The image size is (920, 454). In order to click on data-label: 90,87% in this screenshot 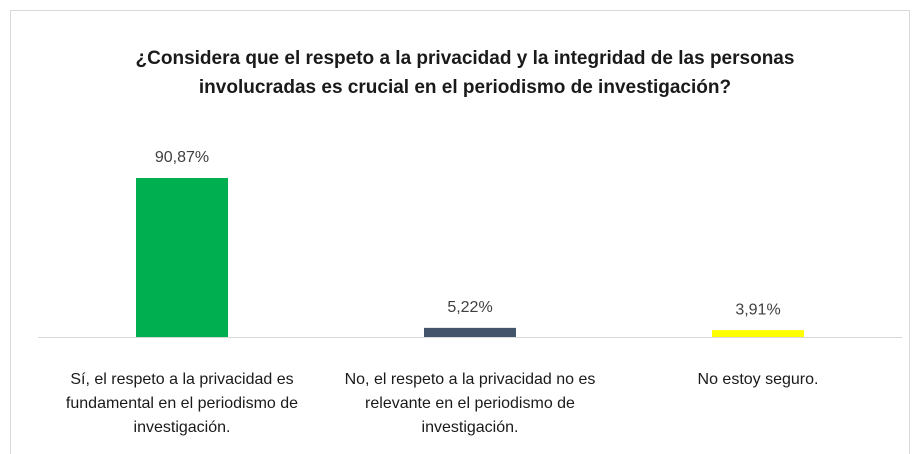, I will do `click(182, 157)`.